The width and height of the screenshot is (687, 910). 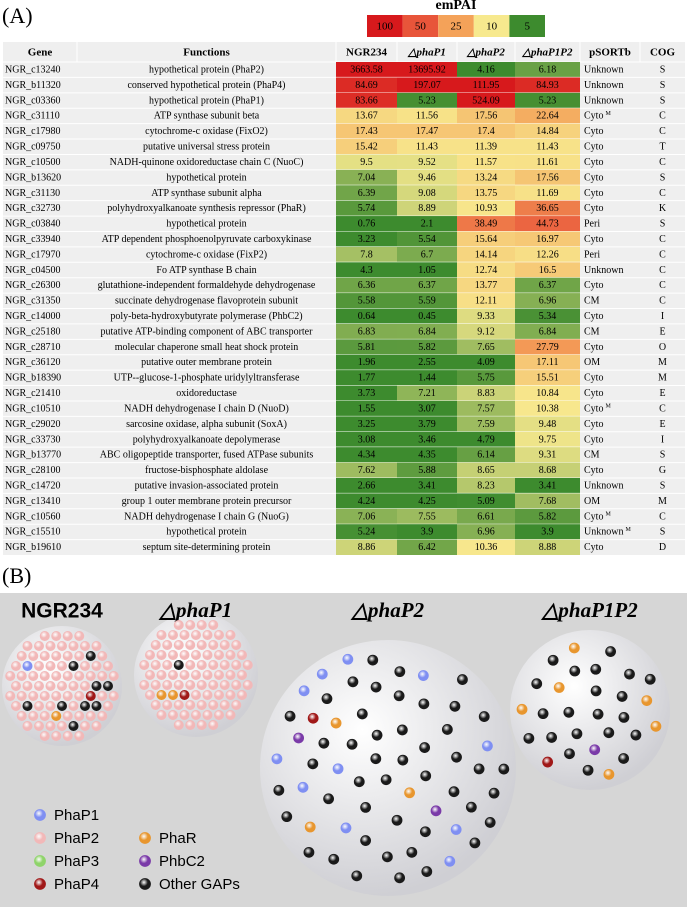 I want to click on column-header: COG, so click(x=663, y=53).